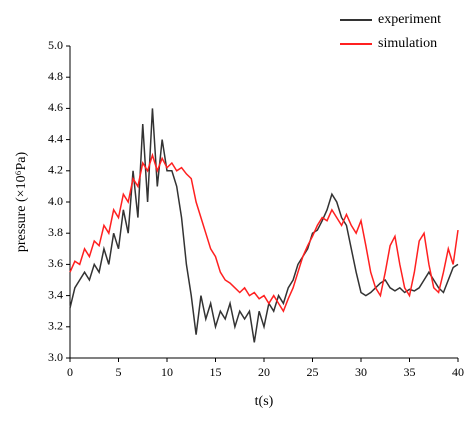  Describe the element at coordinates (55, 263) in the screenshot. I see `y-tick-label: 3.6` at that location.